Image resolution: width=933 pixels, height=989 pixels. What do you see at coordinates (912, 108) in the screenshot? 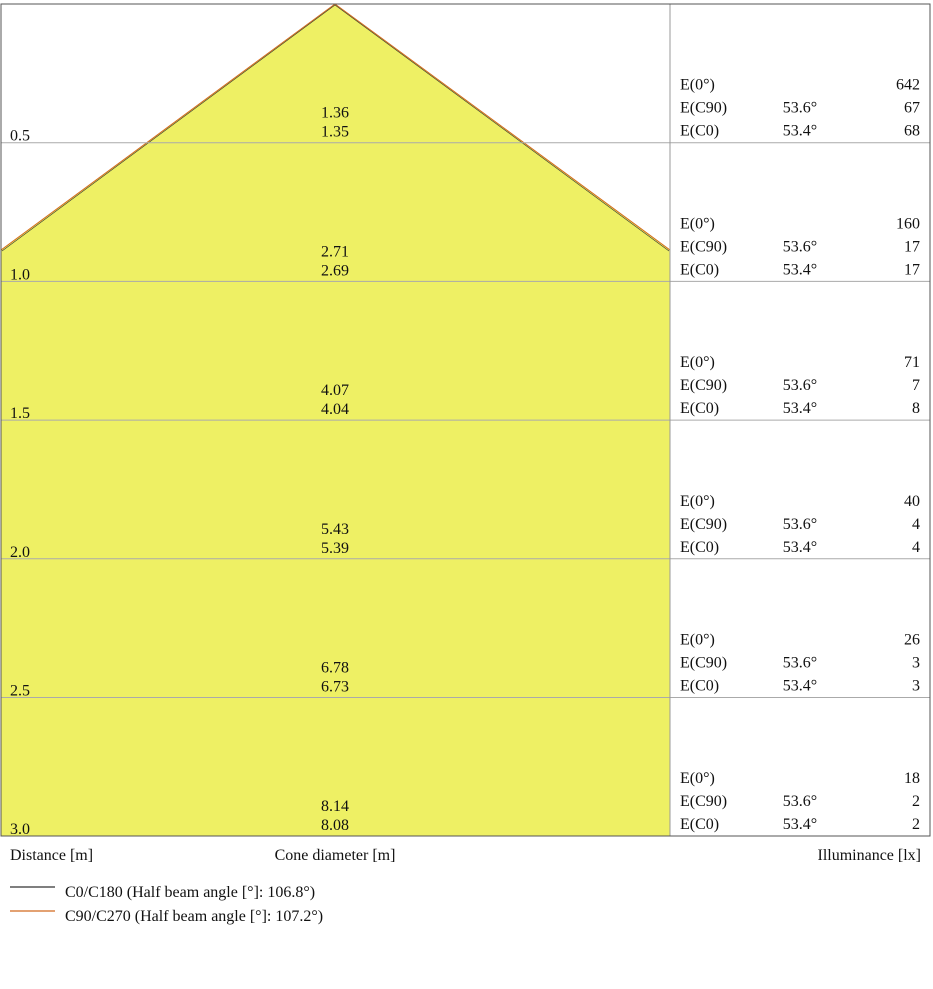
I see `illuminance-value: 67` at bounding box center [912, 108].